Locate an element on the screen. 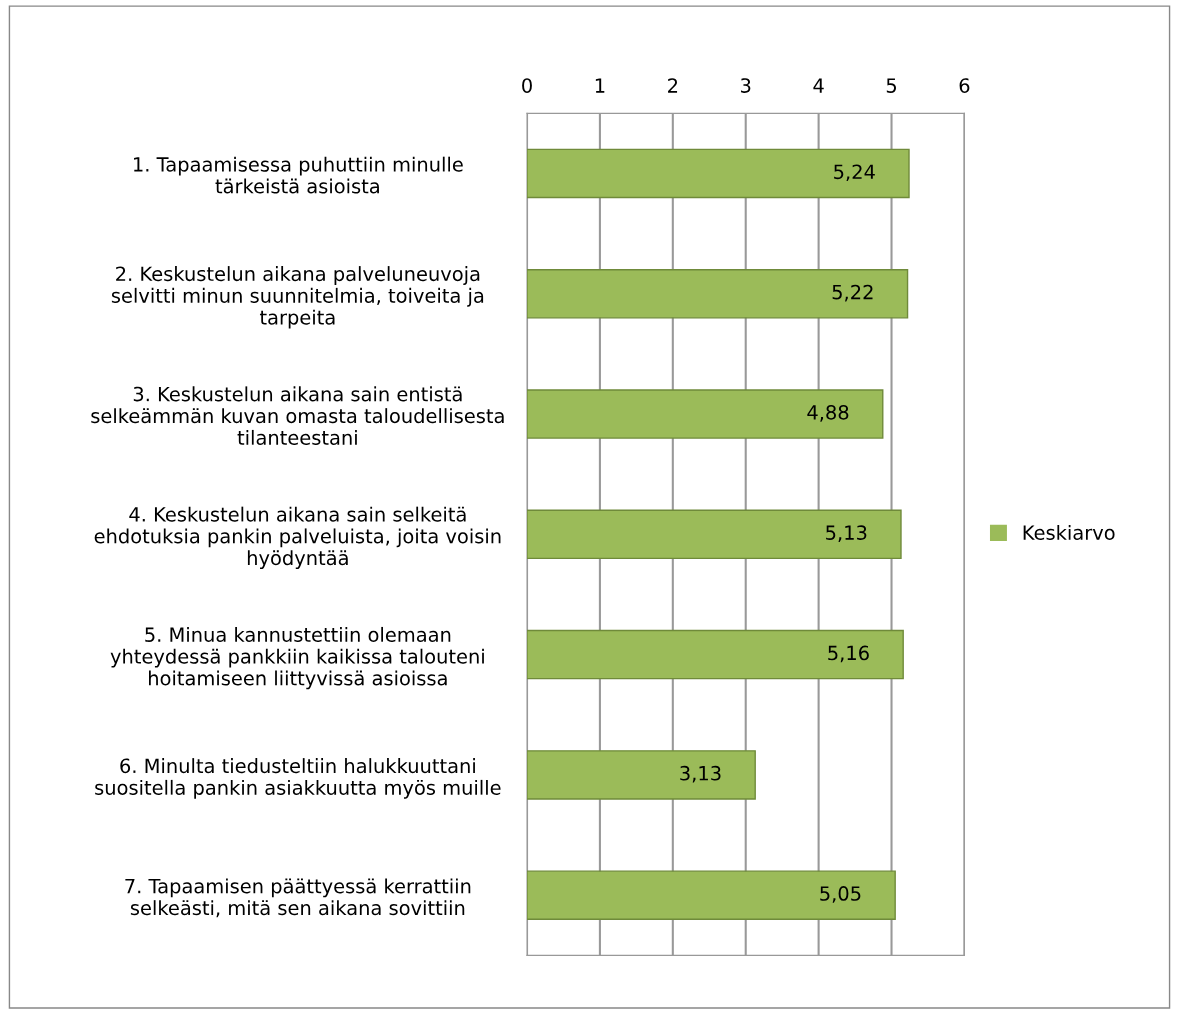 This screenshot has width=1179, height=1012. data-label: 5,22 is located at coordinates (852, 293).